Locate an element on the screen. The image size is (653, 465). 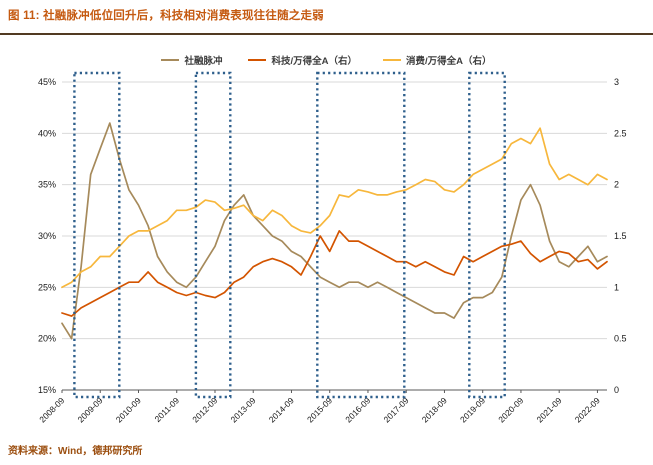
x-axis-tick-label: 2014-09 is located at coordinates (281, 409).